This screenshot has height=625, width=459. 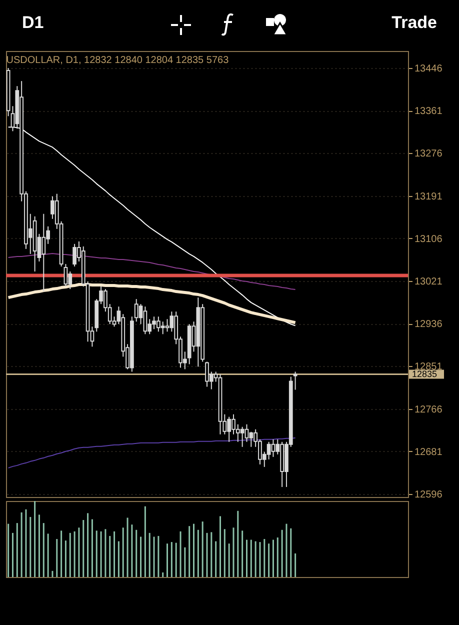 I want to click on y-tick-label: 12766, so click(x=428, y=410).